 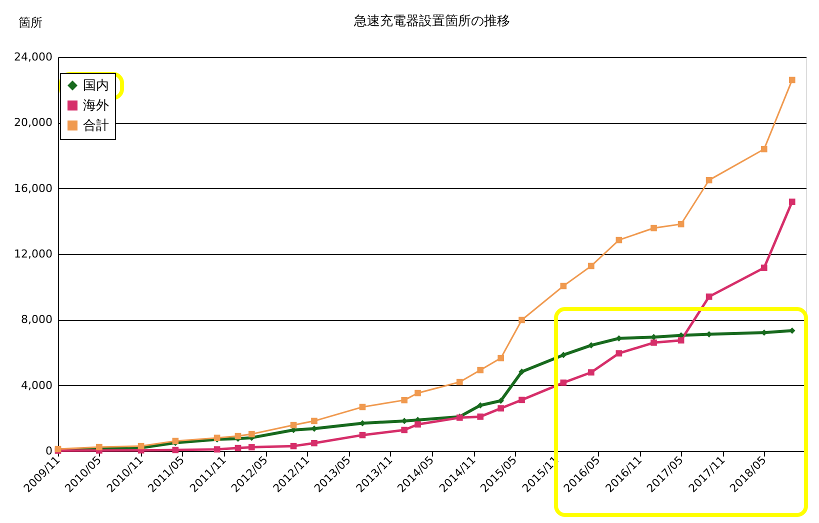 I want to click on legend-label: 国内, so click(x=96, y=86).